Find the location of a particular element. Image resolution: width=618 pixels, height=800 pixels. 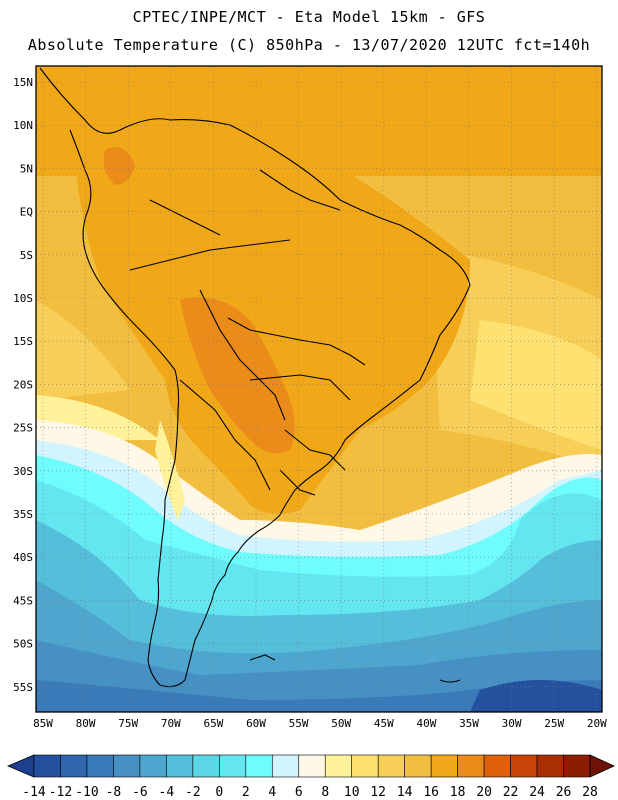

lat-label: 30S is located at coordinates (23, 471).